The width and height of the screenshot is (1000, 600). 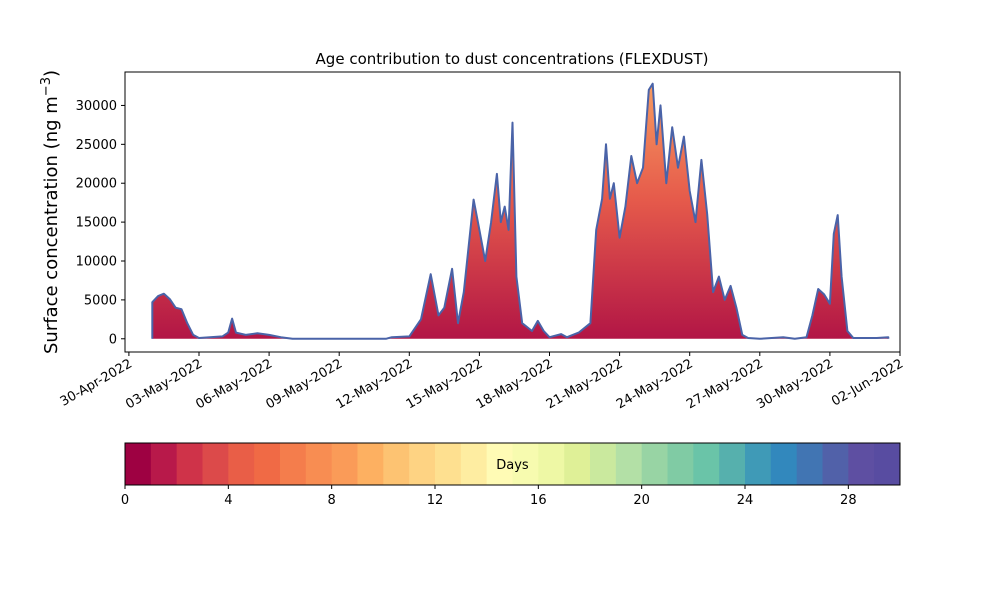 What do you see at coordinates (641, 500) in the screenshot?
I see `colorbar-tick-label: 20` at bounding box center [641, 500].